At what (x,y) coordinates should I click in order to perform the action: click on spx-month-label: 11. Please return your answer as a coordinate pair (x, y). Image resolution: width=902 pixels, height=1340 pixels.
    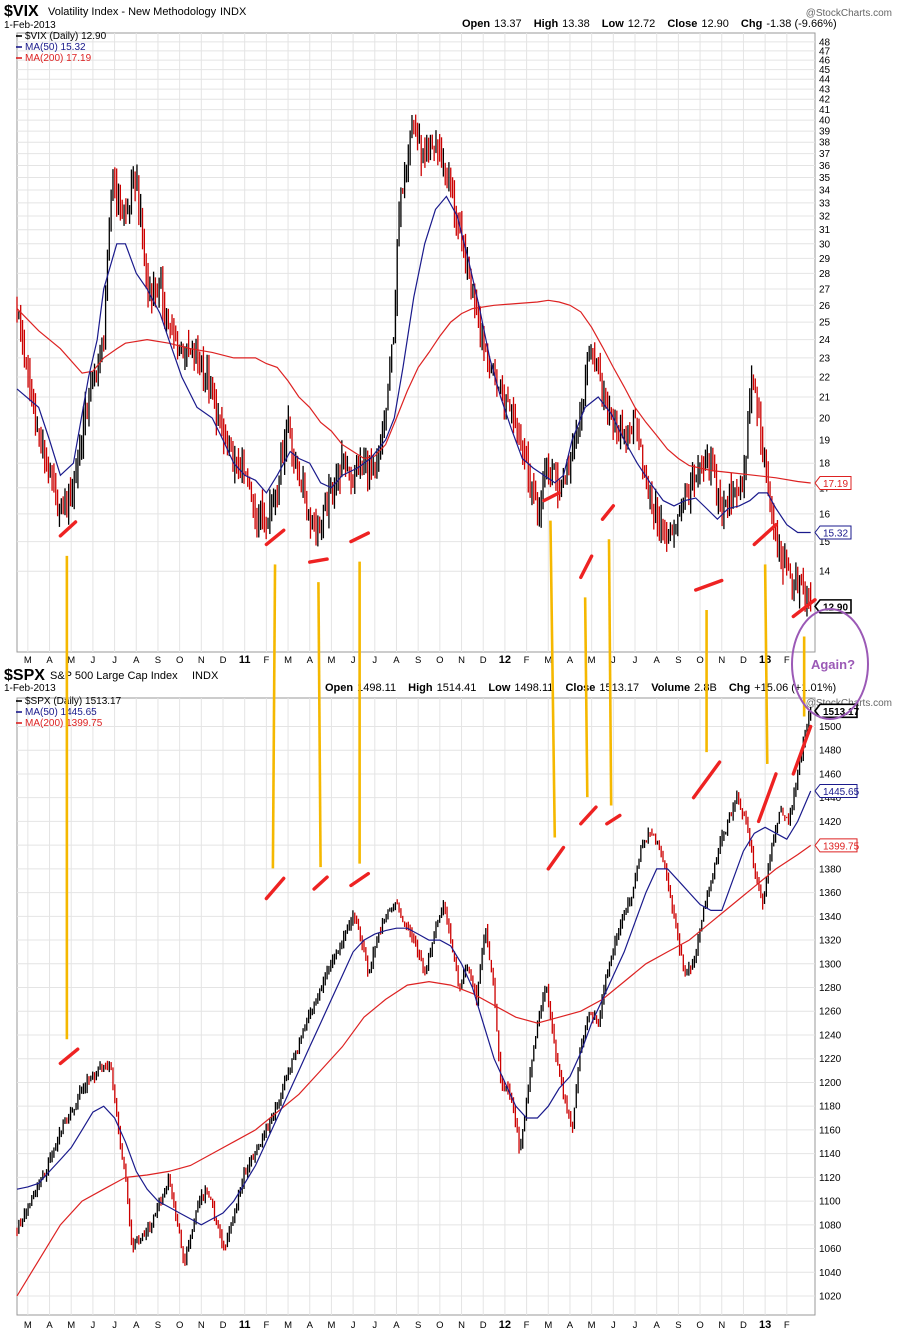
    Looking at the image, I should click on (245, 1325).